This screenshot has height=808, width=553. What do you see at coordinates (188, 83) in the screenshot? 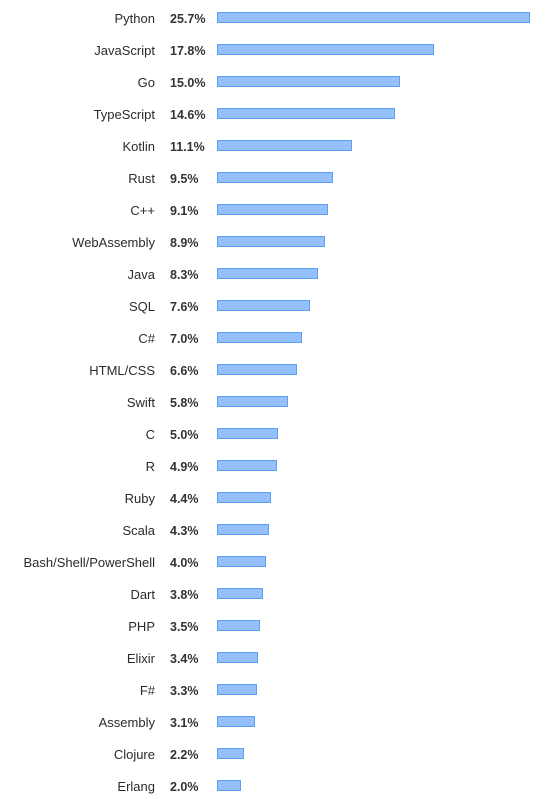
I see `value-label: 15.0%` at bounding box center [188, 83].